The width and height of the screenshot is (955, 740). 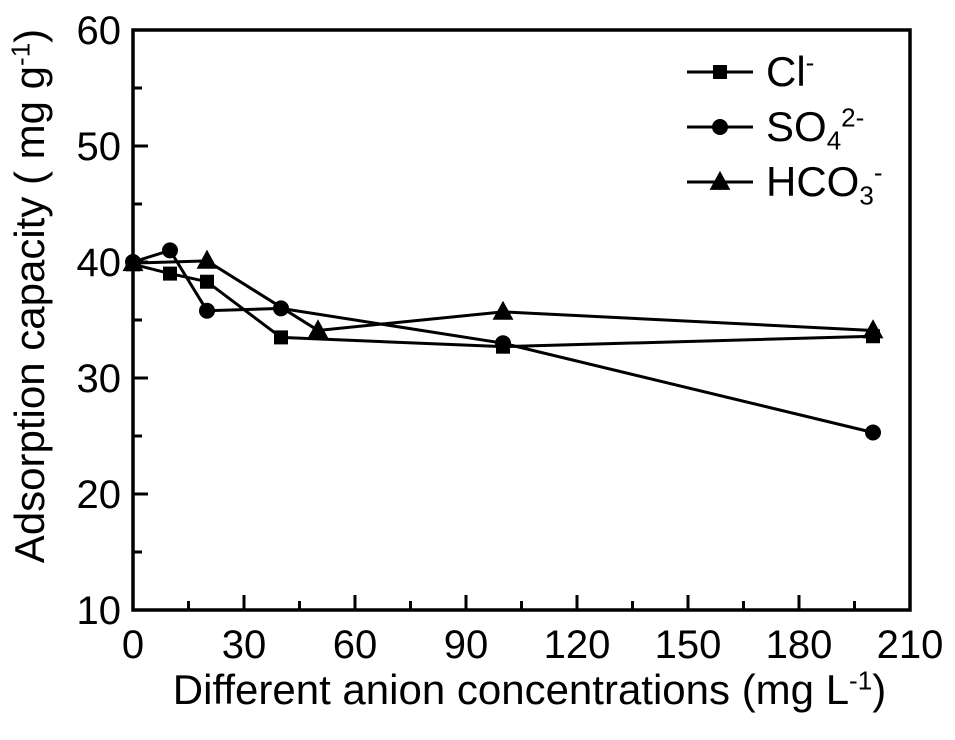 What do you see at coordinates (799, 645) in the screenshot?
I see `x-tick-label: 180` at bounding box center [799, 645].